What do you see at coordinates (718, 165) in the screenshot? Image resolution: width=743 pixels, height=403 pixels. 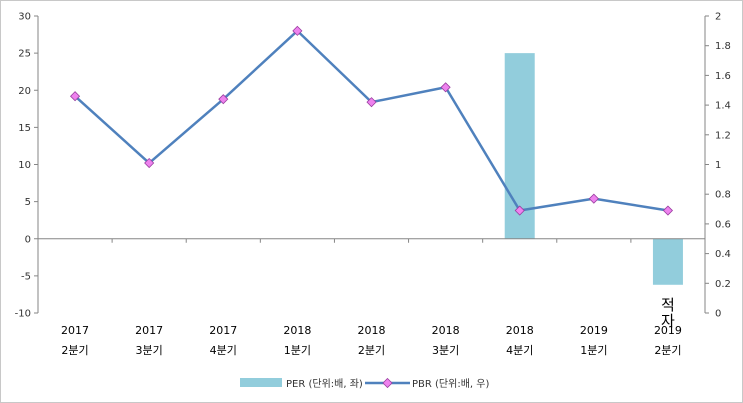 I see `y-right-tick-label: 1` at bounding box center [718, 165].